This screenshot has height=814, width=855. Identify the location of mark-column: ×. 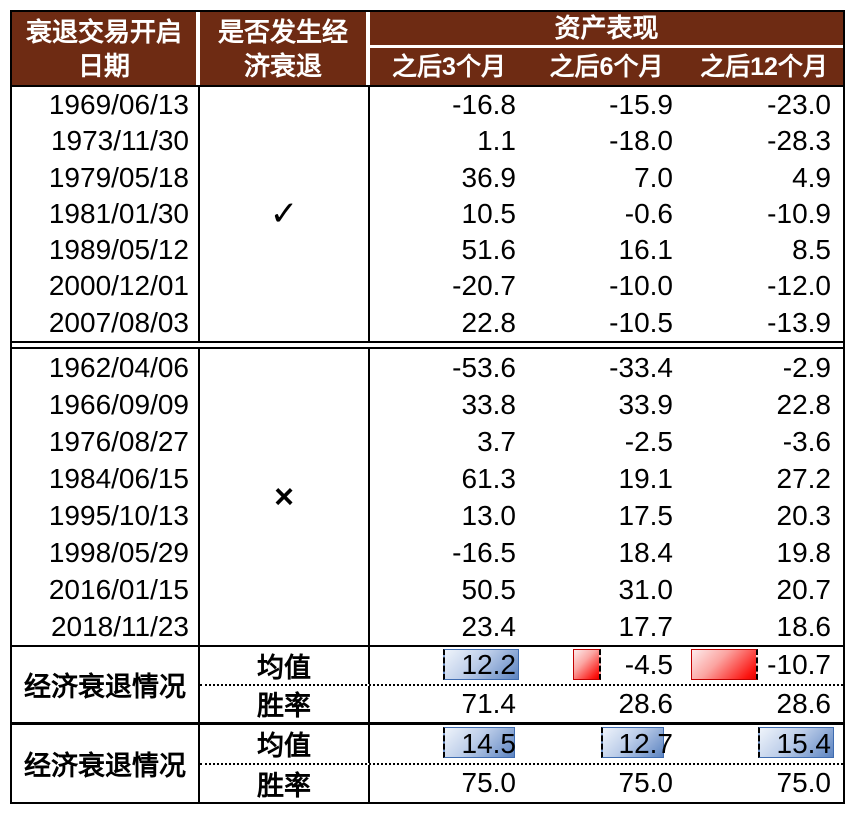
(285, 497).